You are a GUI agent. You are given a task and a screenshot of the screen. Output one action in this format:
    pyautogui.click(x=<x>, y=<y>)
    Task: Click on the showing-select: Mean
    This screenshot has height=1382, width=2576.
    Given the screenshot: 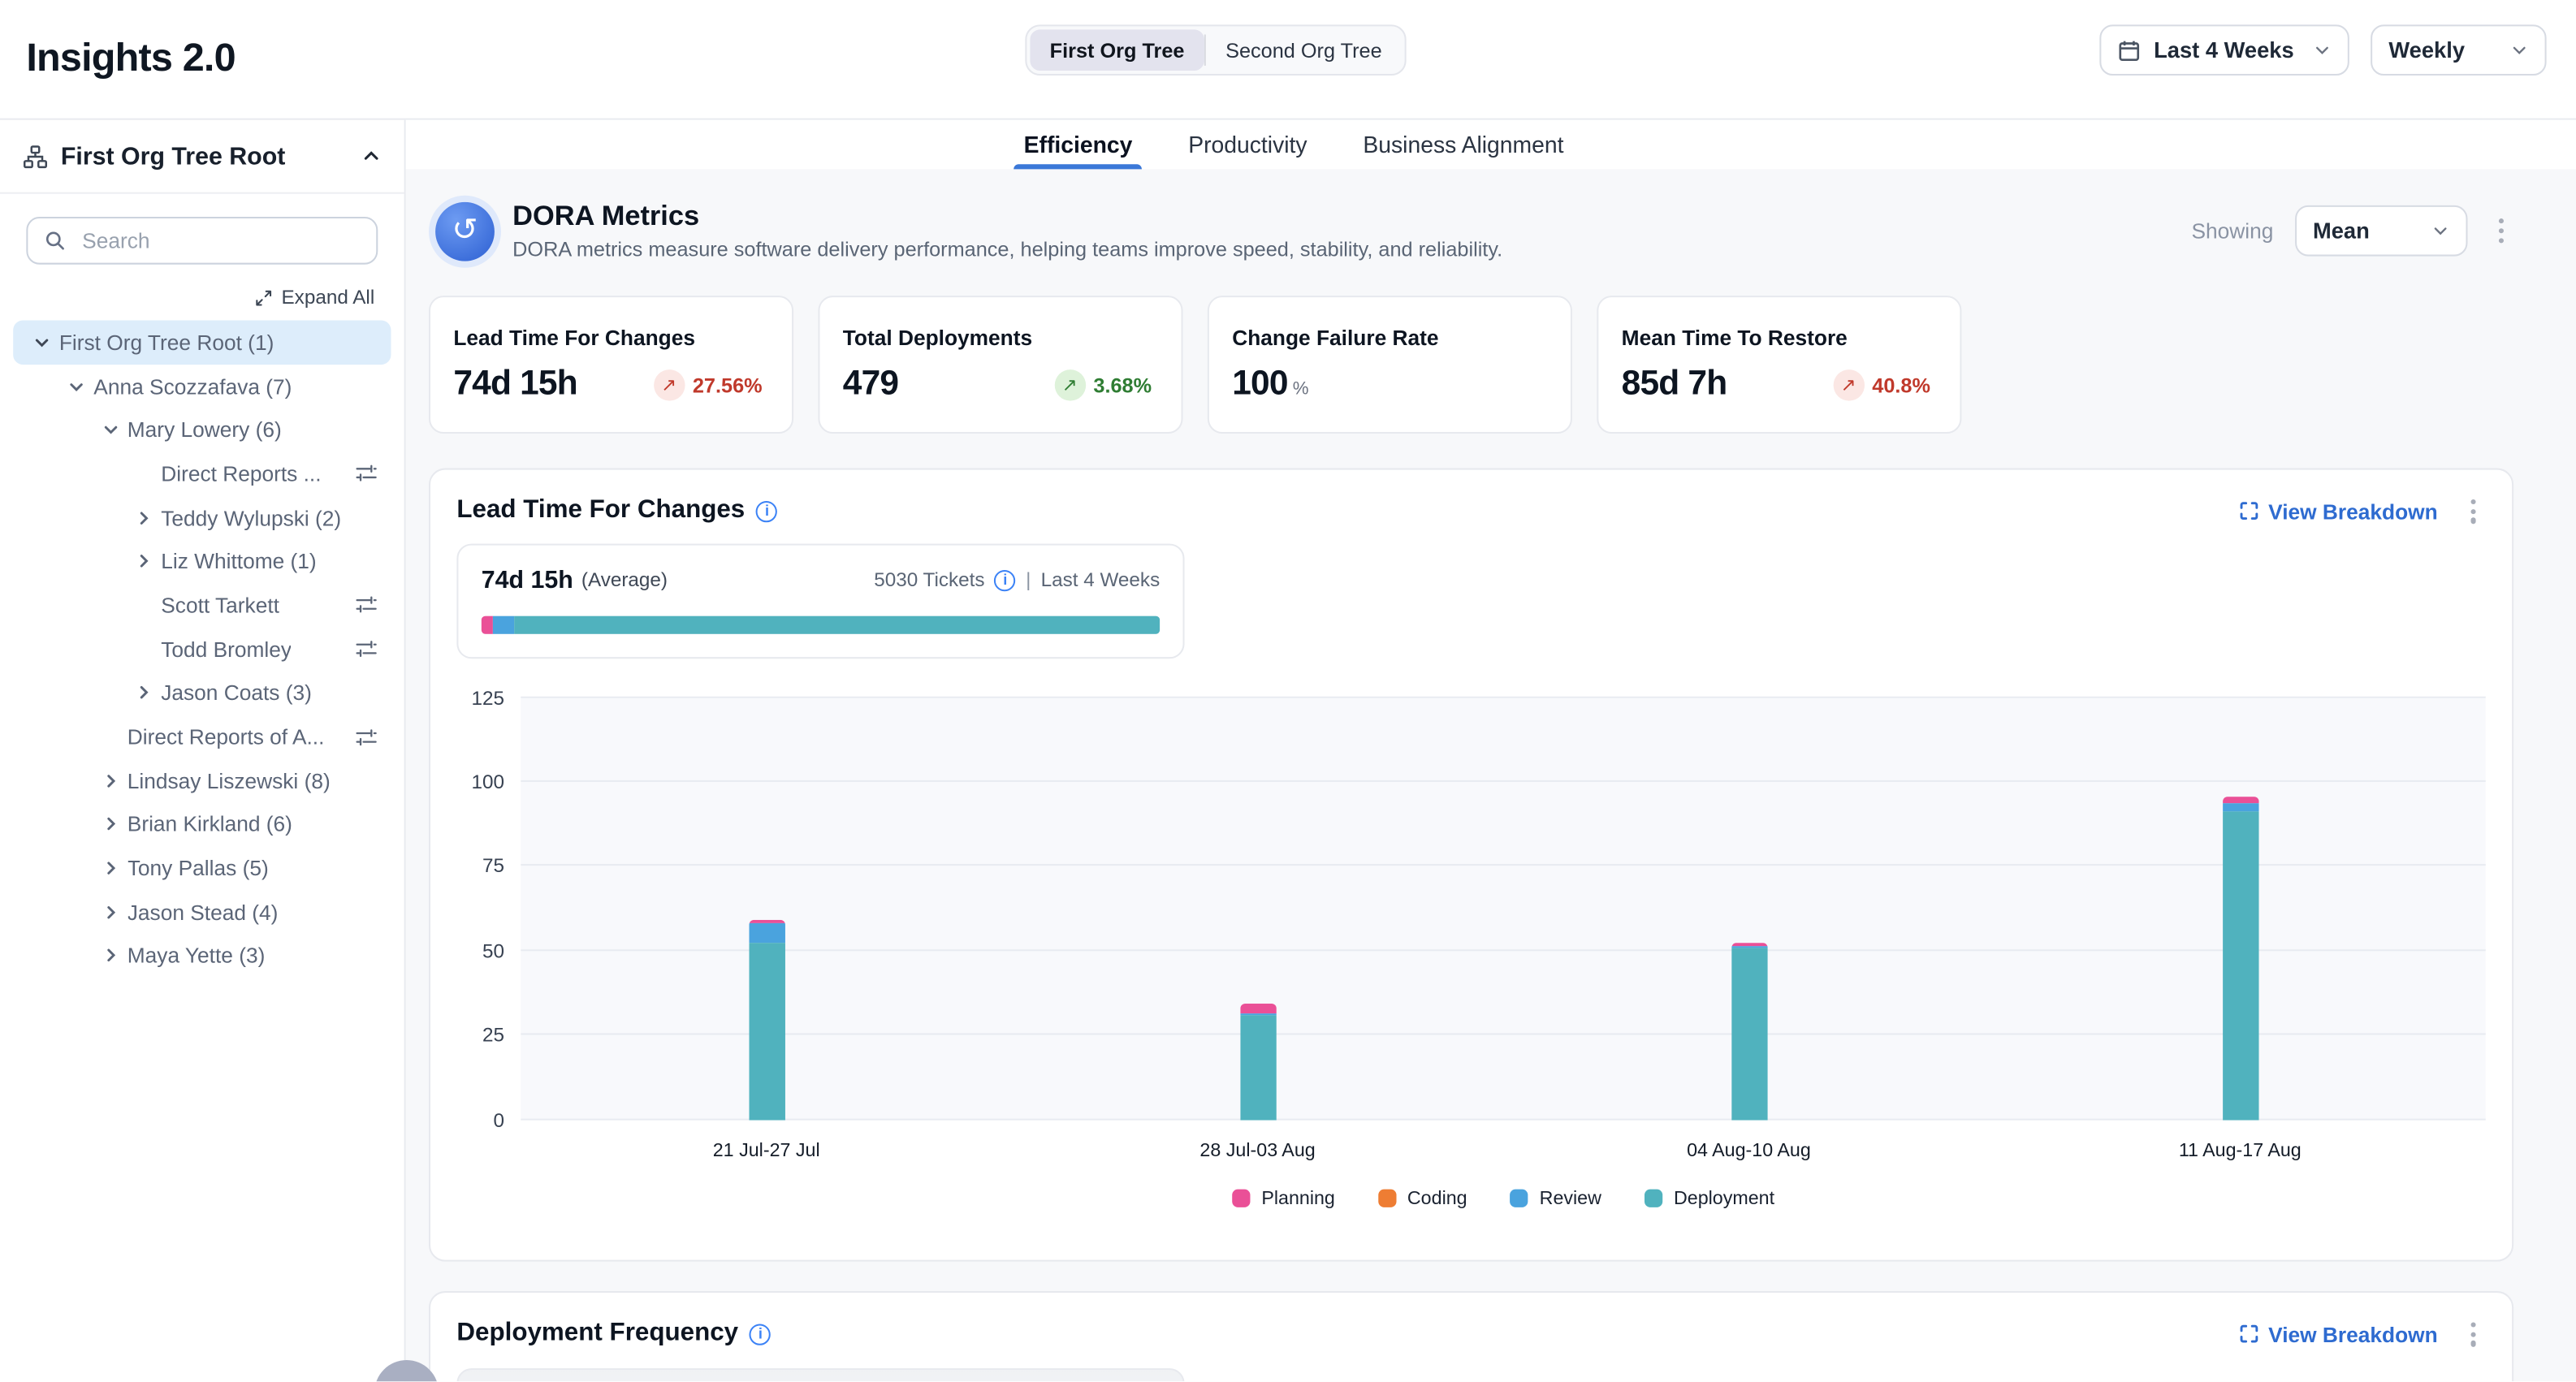 What is the action you would take?
    pyautogui.click(x=2381, y=231)
    